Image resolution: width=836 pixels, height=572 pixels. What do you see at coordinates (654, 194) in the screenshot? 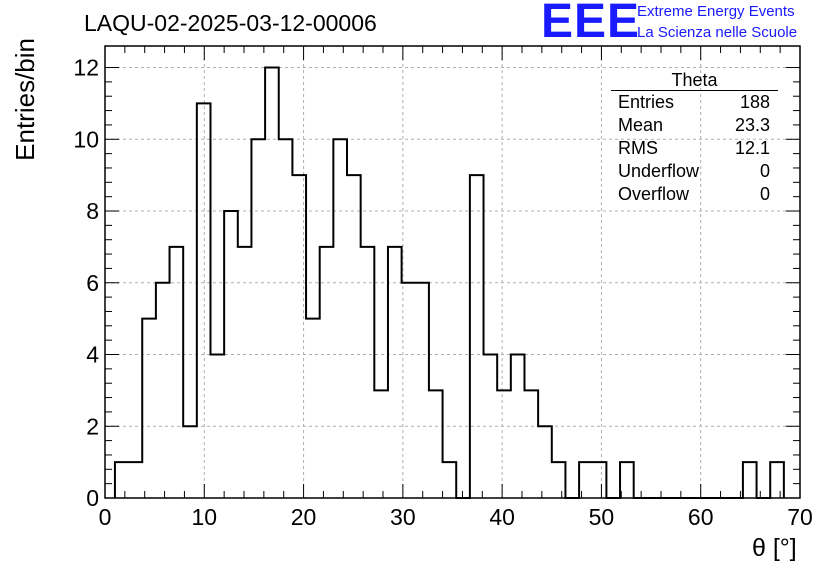
I see `stats-label: Overflow` at bounding box center [654, 194].